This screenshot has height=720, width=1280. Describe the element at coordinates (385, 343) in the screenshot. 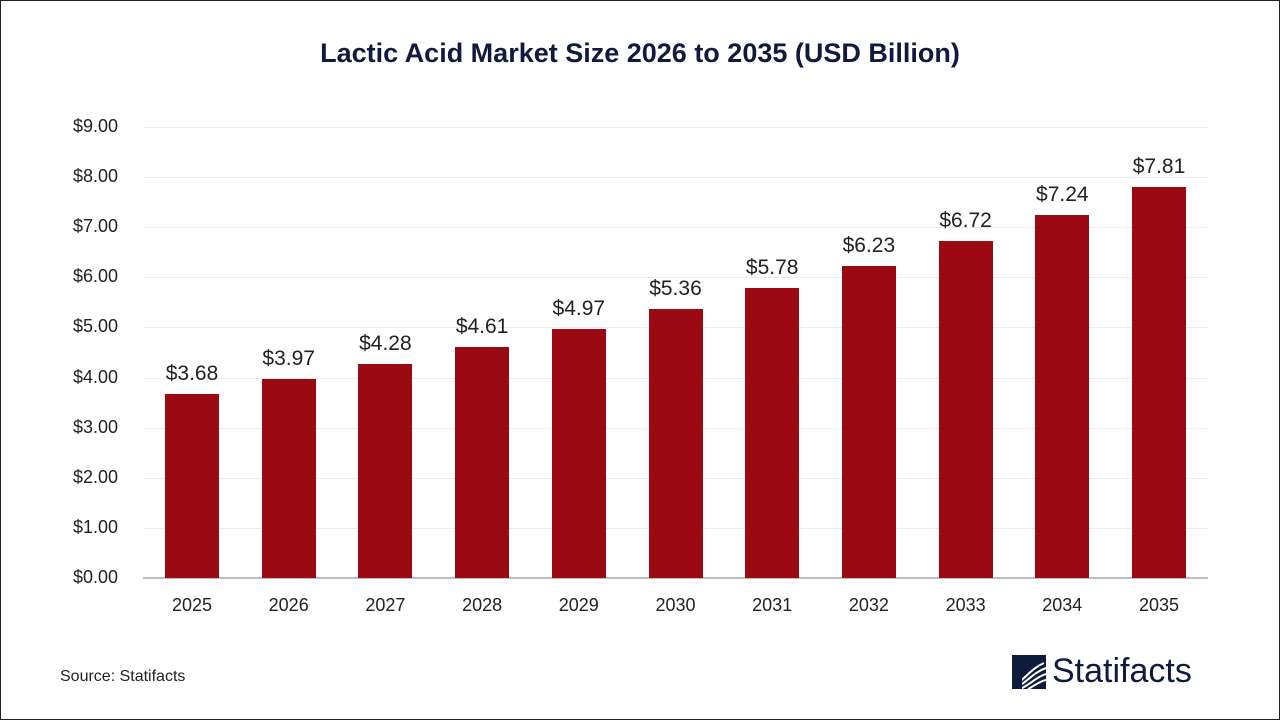

I see `bar-value-label: $4.28` at that location.